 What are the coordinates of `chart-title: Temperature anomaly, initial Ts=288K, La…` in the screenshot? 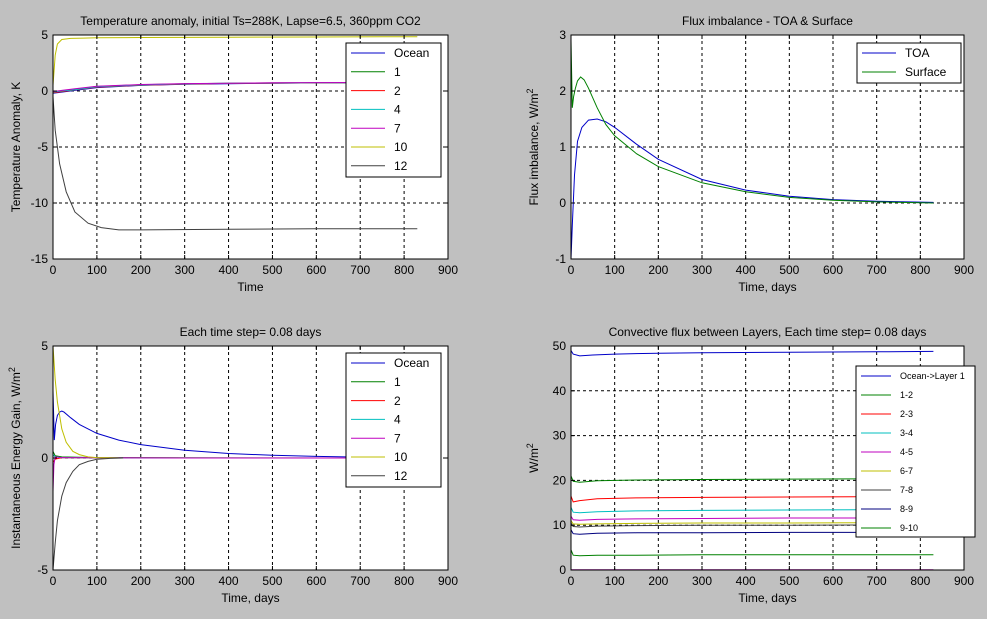 It's located at (250, 21).